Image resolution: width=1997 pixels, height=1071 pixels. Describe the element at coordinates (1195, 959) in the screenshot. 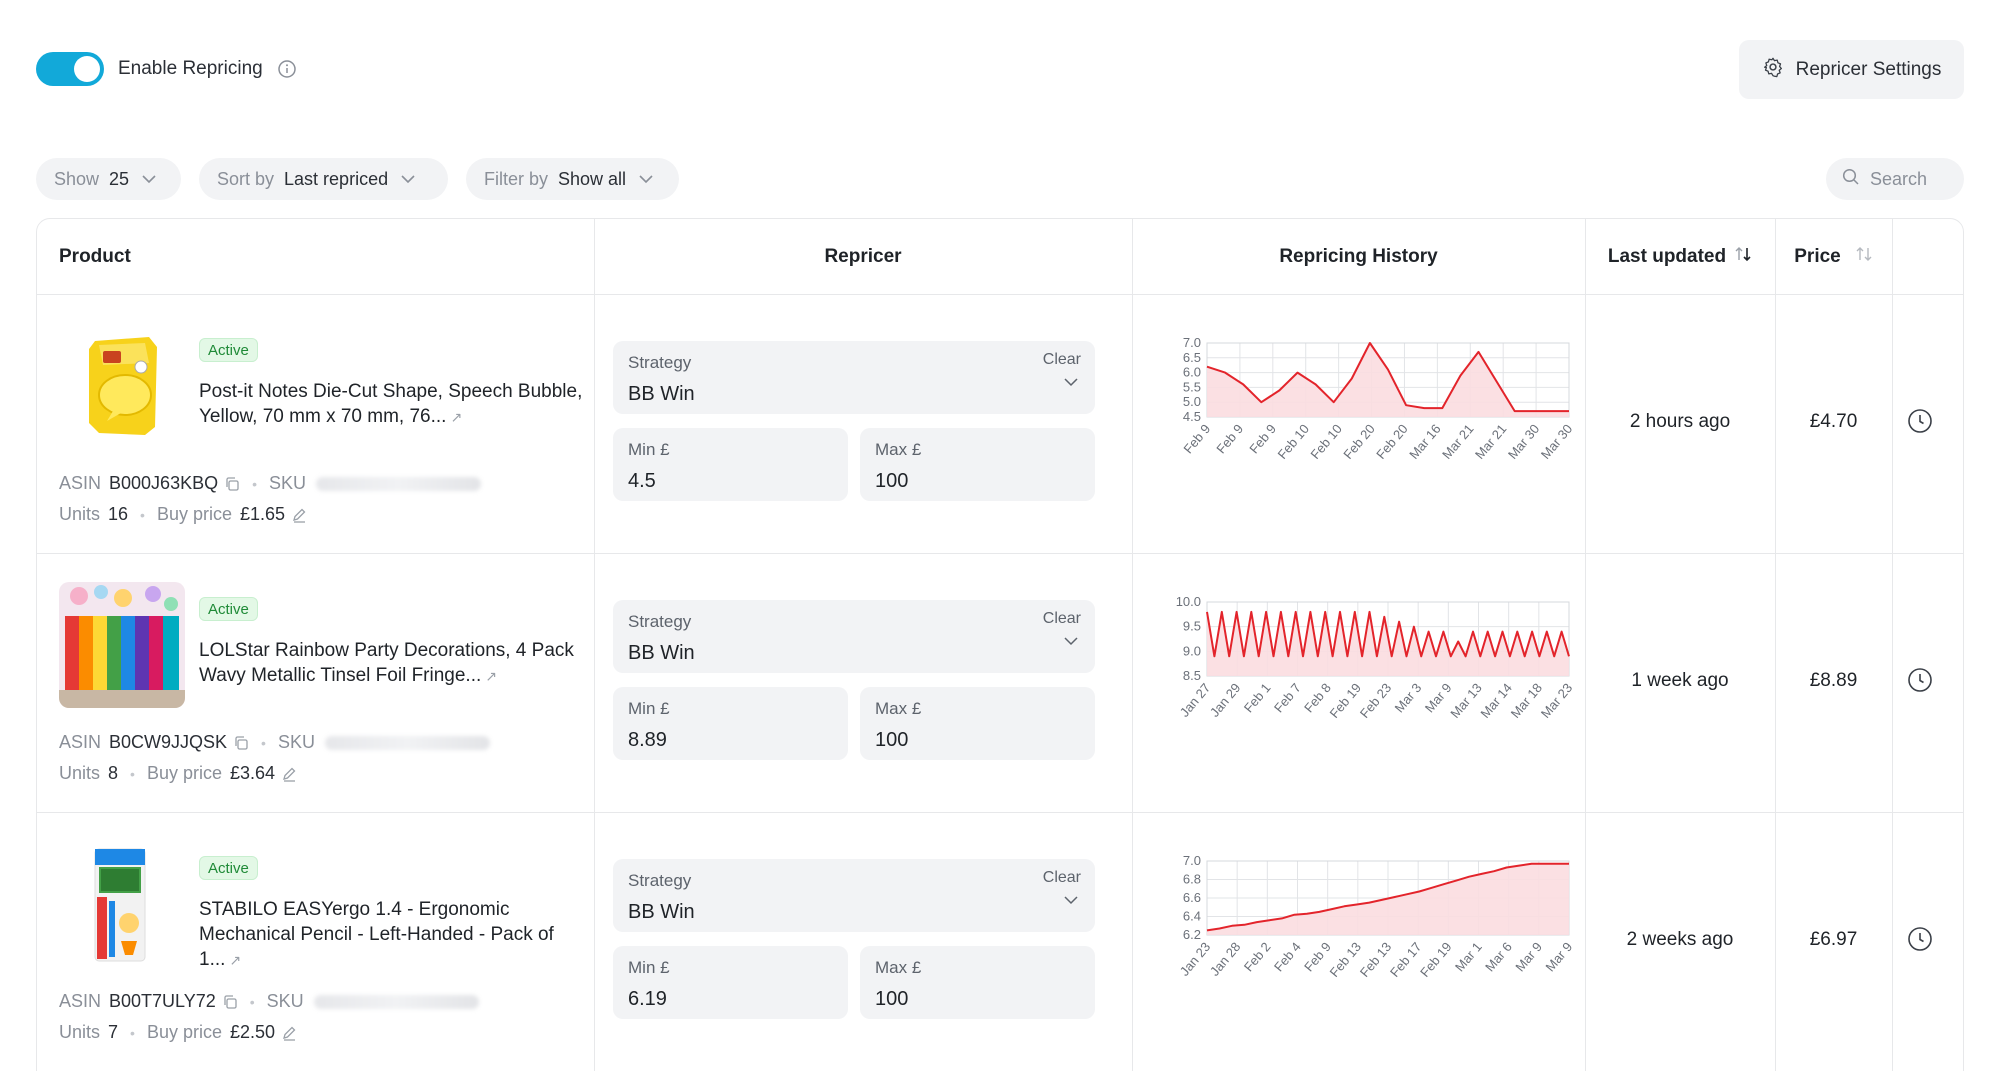

I see `x-tick-label: Jan 23` at that location.